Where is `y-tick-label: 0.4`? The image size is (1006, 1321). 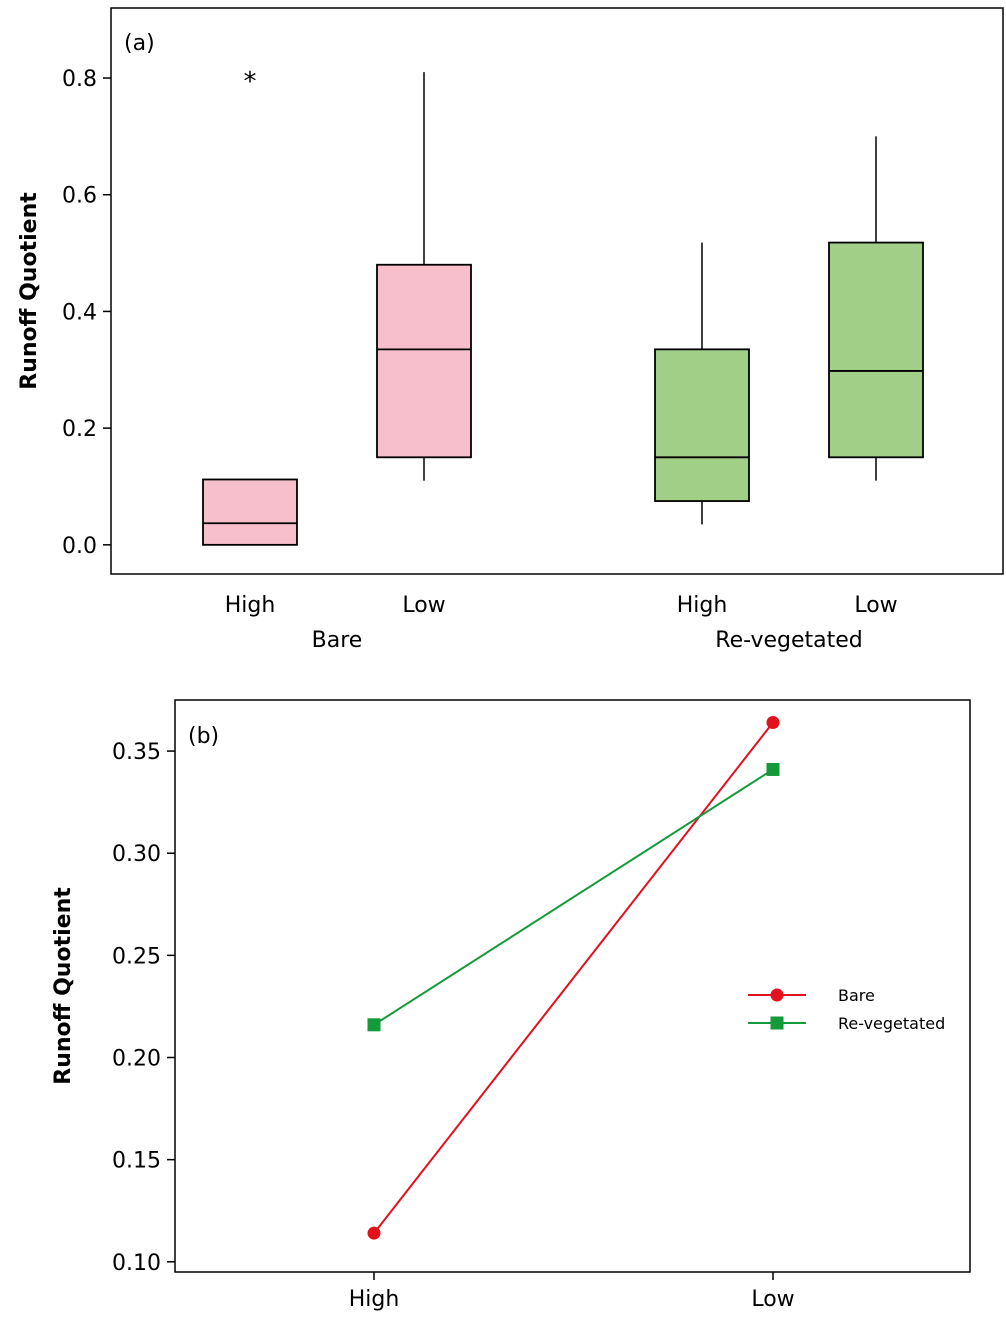
y-tick-label: 0.4 is located at coordinates (79, 312).